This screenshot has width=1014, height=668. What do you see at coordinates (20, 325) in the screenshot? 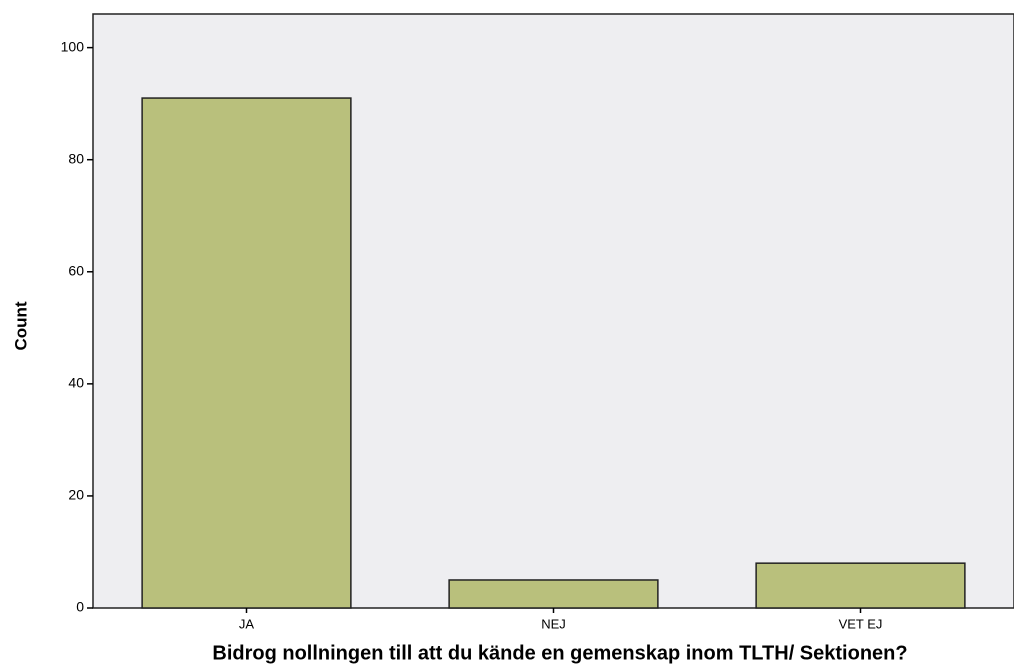
I see `y-axis-label: Count` at bounding box center [20, 325].